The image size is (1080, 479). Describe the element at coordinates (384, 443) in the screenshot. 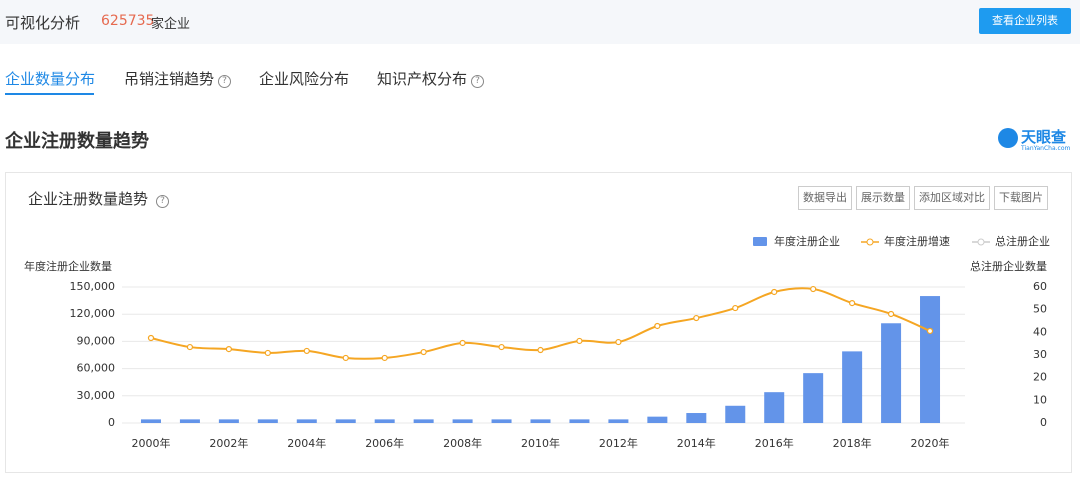

I see `x-tick-label: 2006年` at that location.